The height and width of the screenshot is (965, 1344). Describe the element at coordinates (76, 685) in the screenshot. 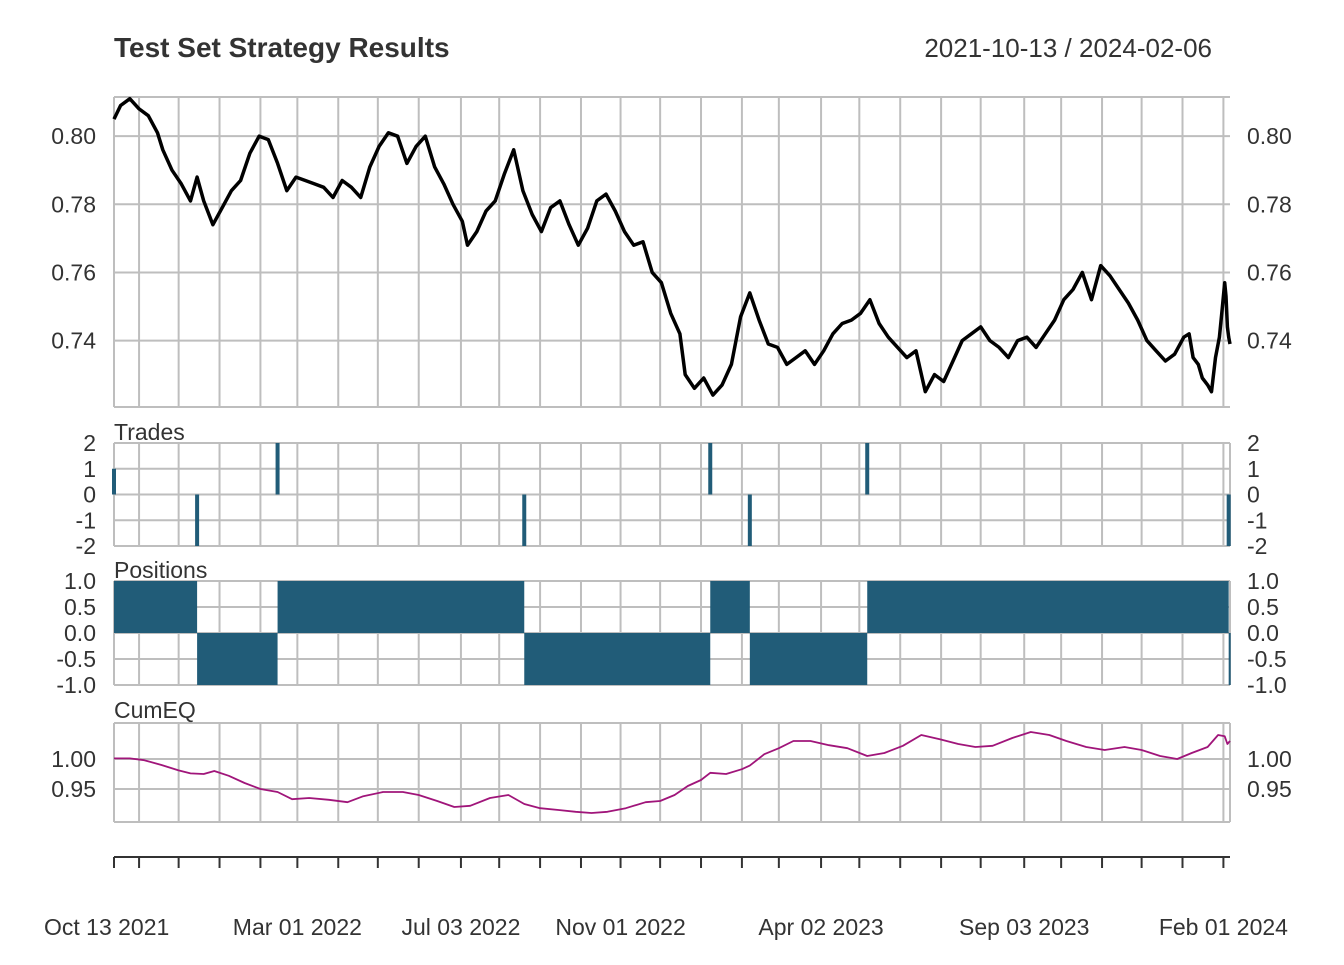

I see `y-tick-label-left: -1.0` at that location.